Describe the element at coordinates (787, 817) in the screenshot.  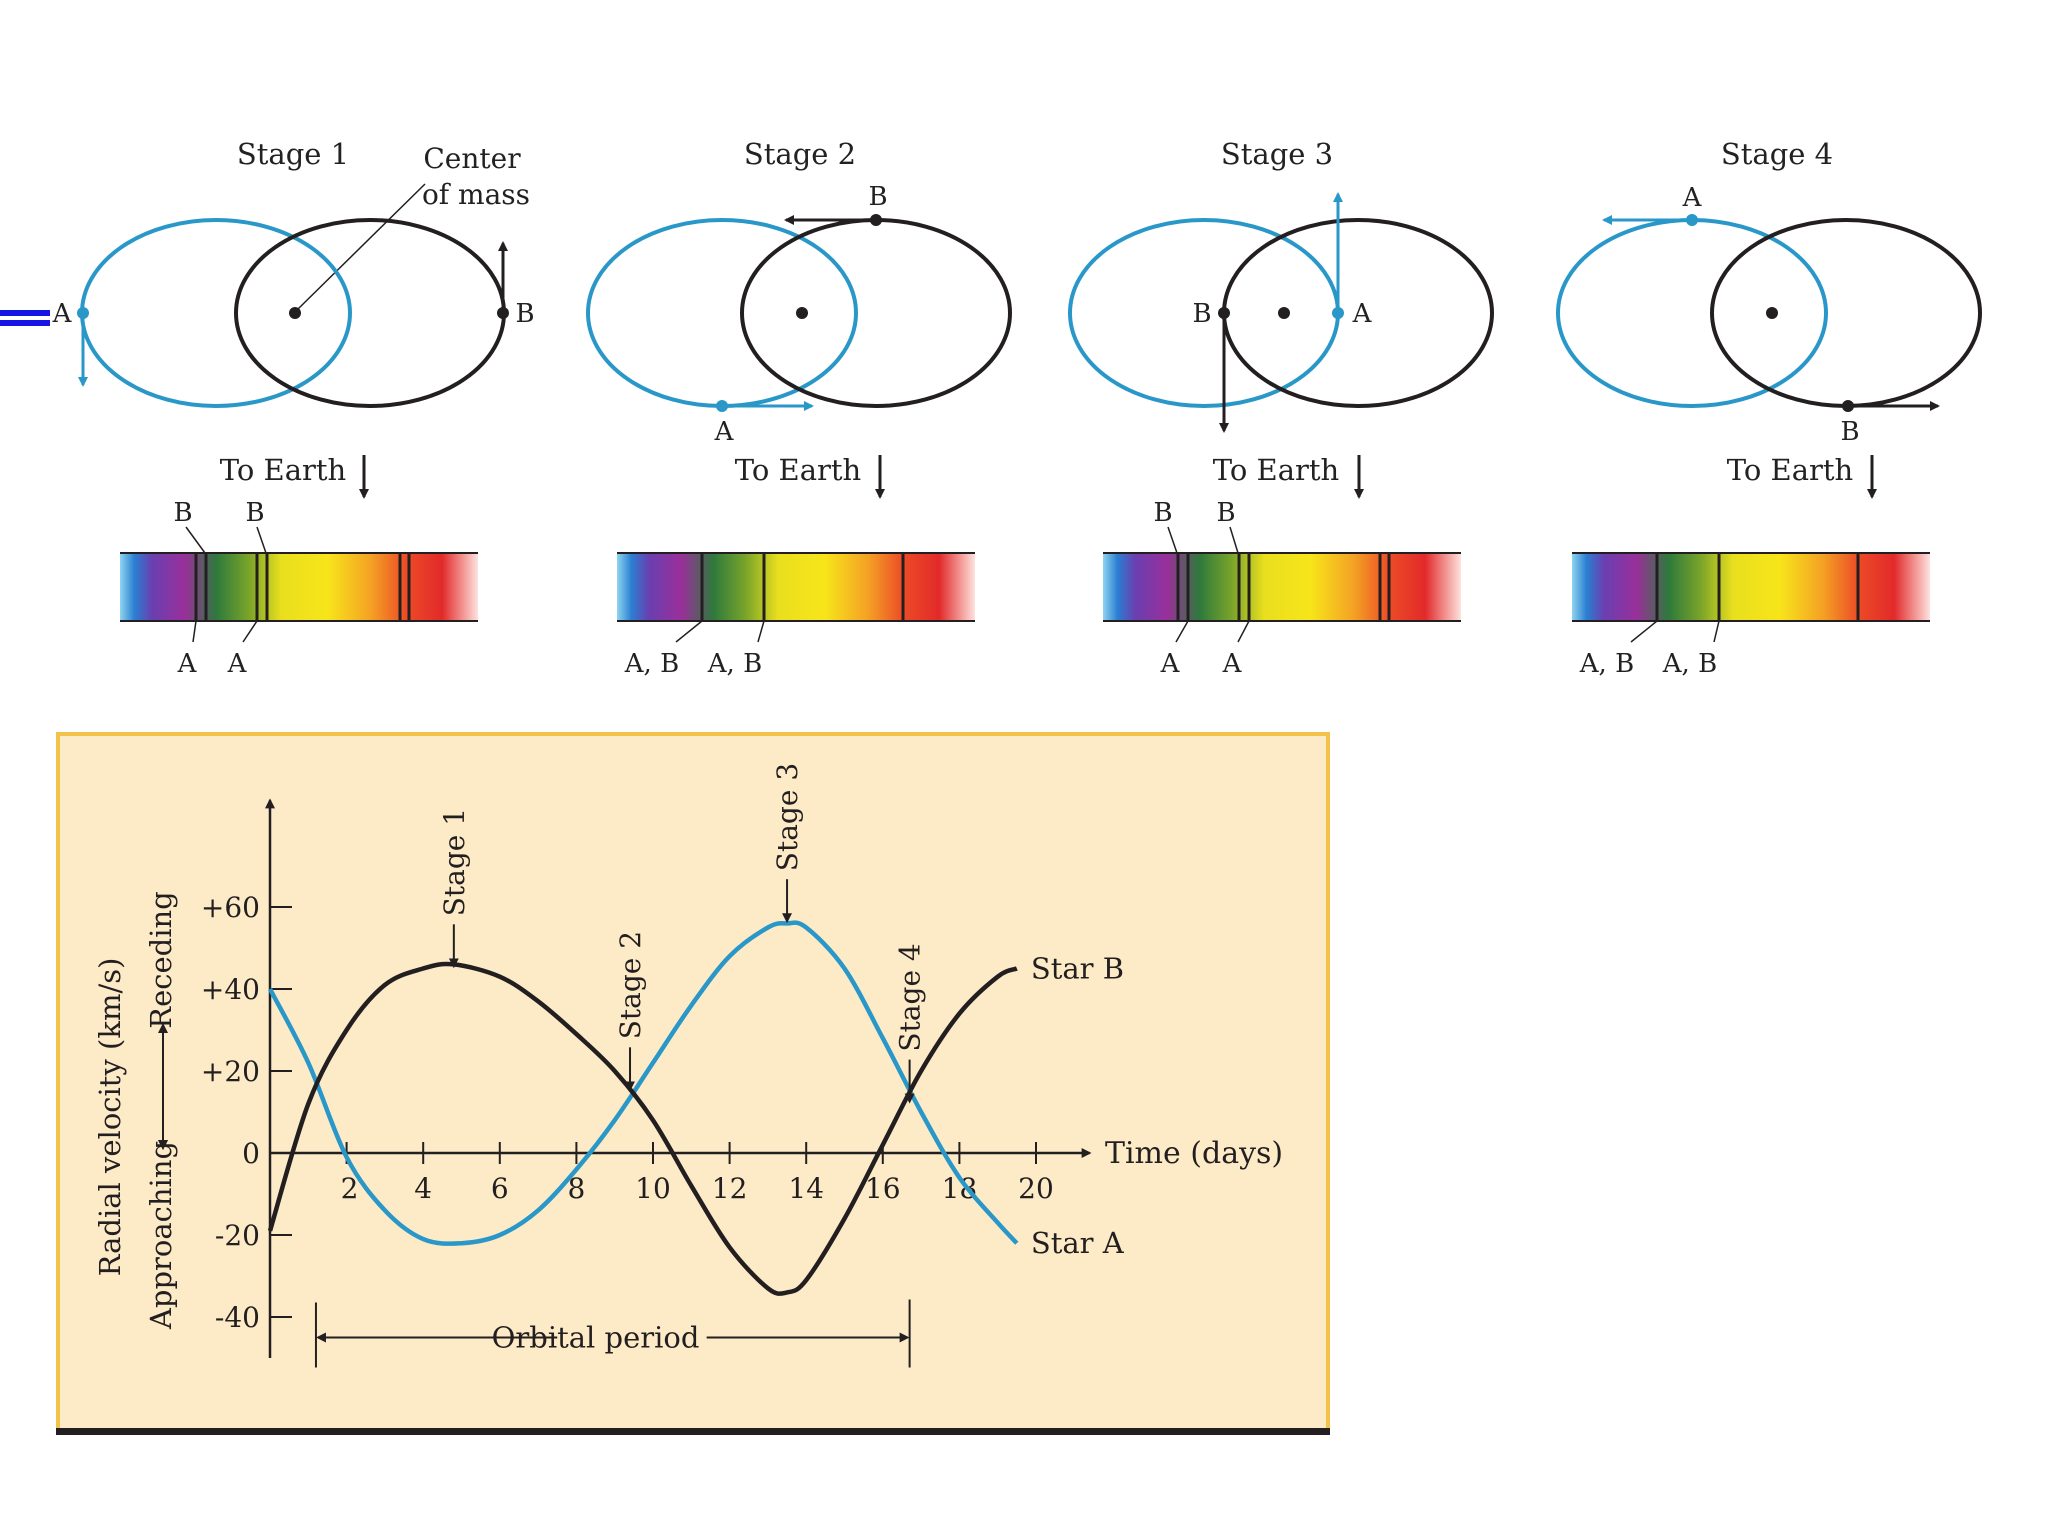
I see `stage-marker-label: Stage 3` at that location.